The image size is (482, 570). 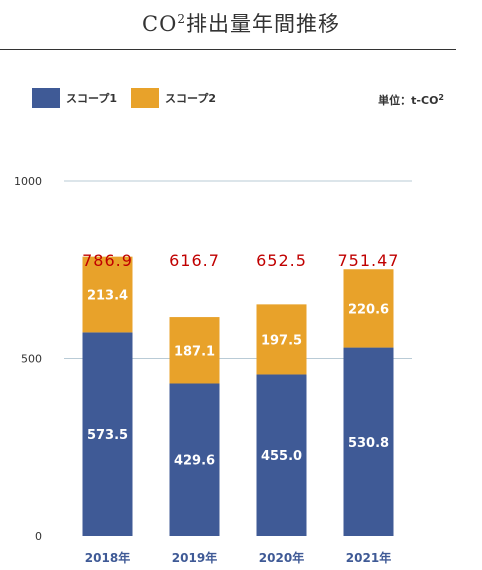 I want to click on legend-item-scope2: スコープ2, so click(x=173, y=98).